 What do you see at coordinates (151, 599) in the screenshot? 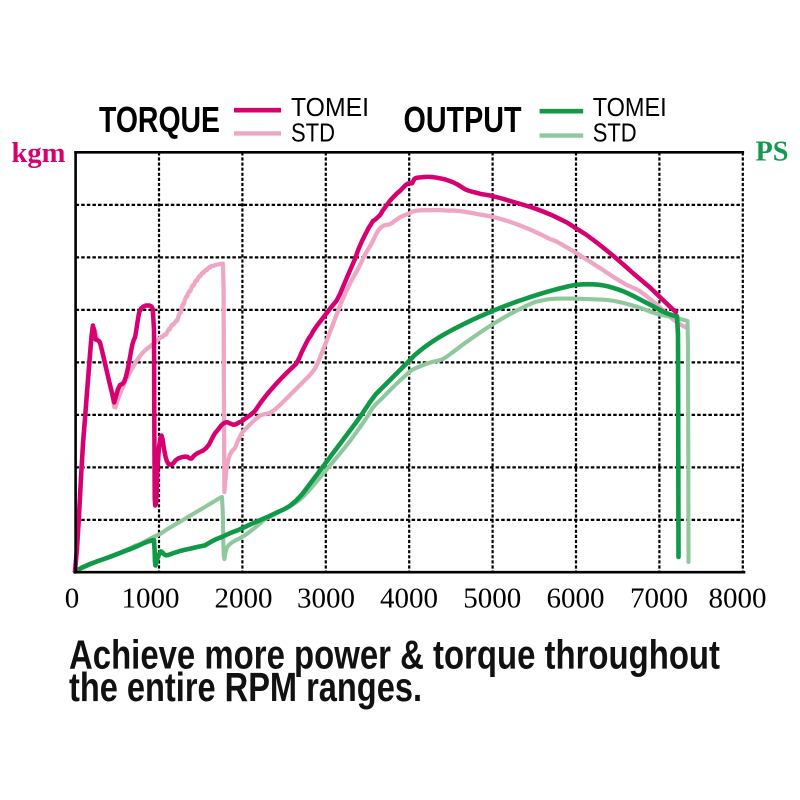
I see `svg-text: 1000` at bounding box center [151, 599].